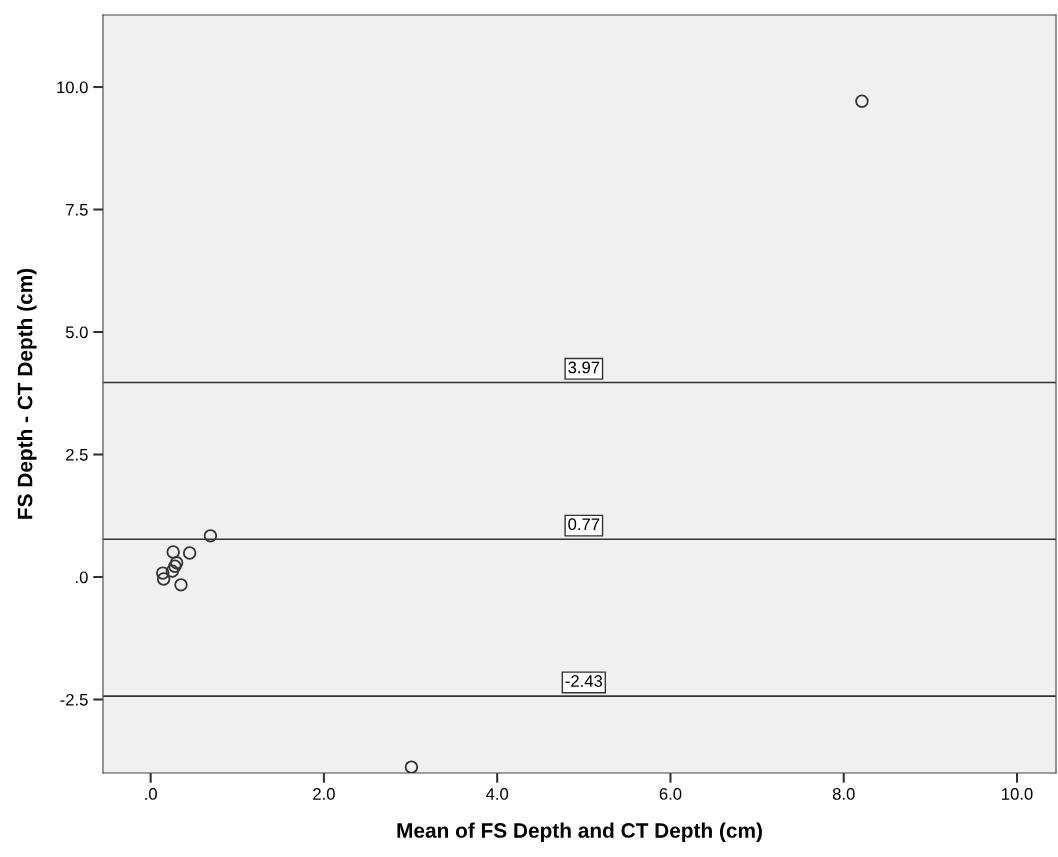 This screenshot has width=1058, height=857. Describe the element at coordinates (584, 681) in the screenshot. I see `ref-line-label: -2.43` at that location.